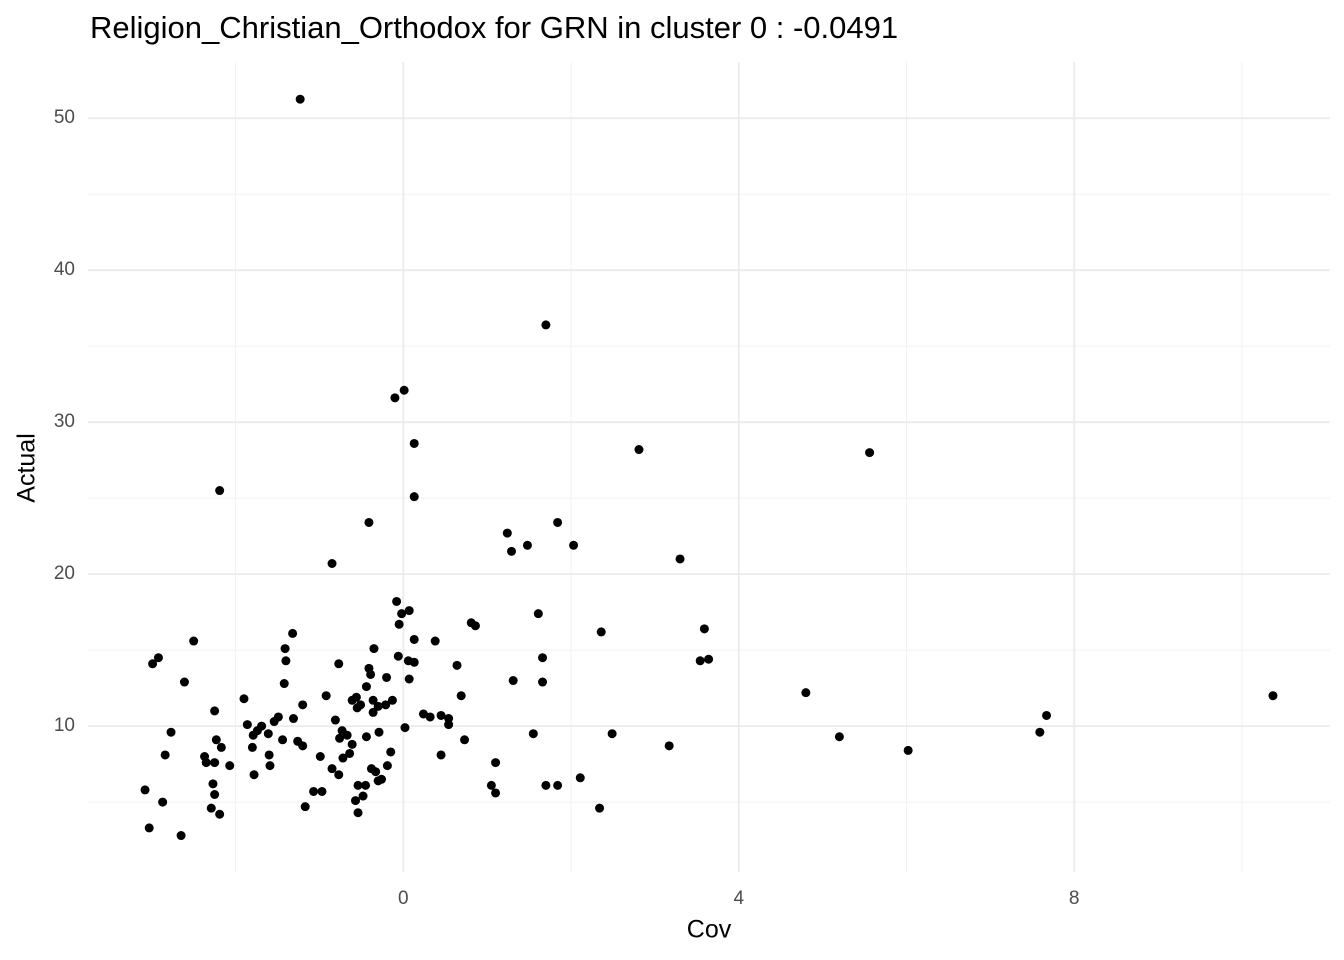  I want to click on x-tick-label: 8, so click(1074, 898).